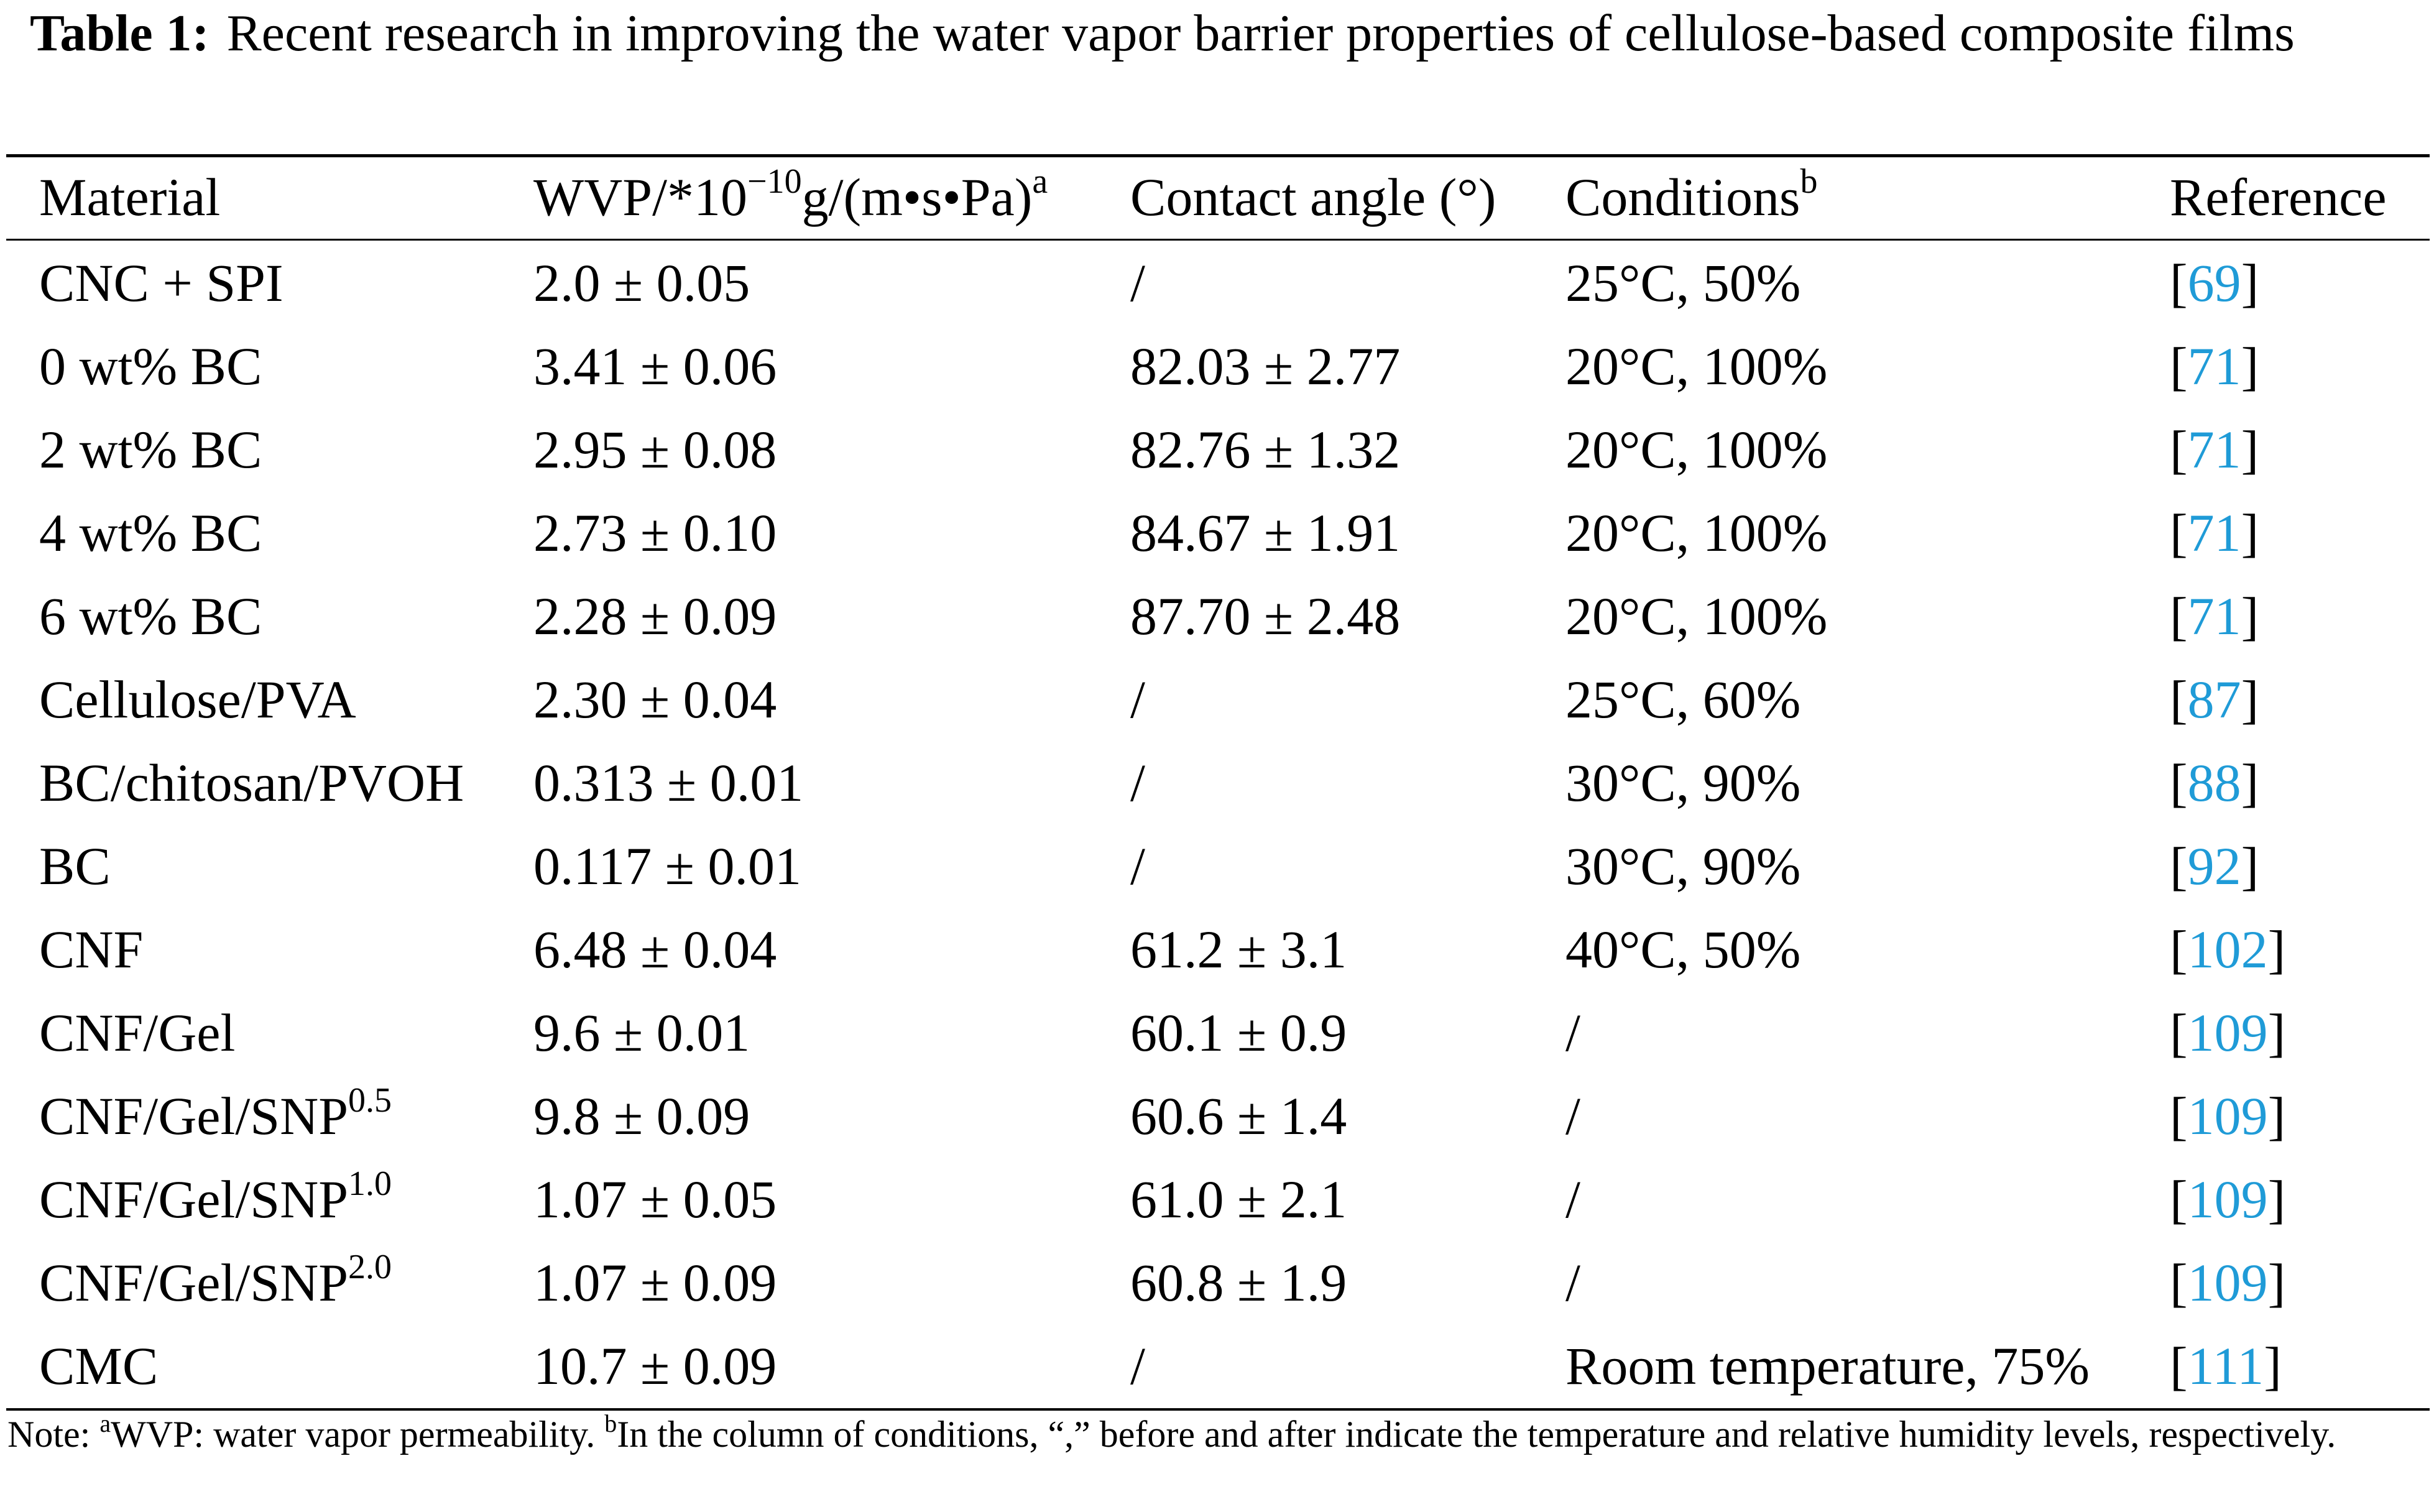  I want to click on cell-conditions: 40°C, 50%, so click(1683, 949).